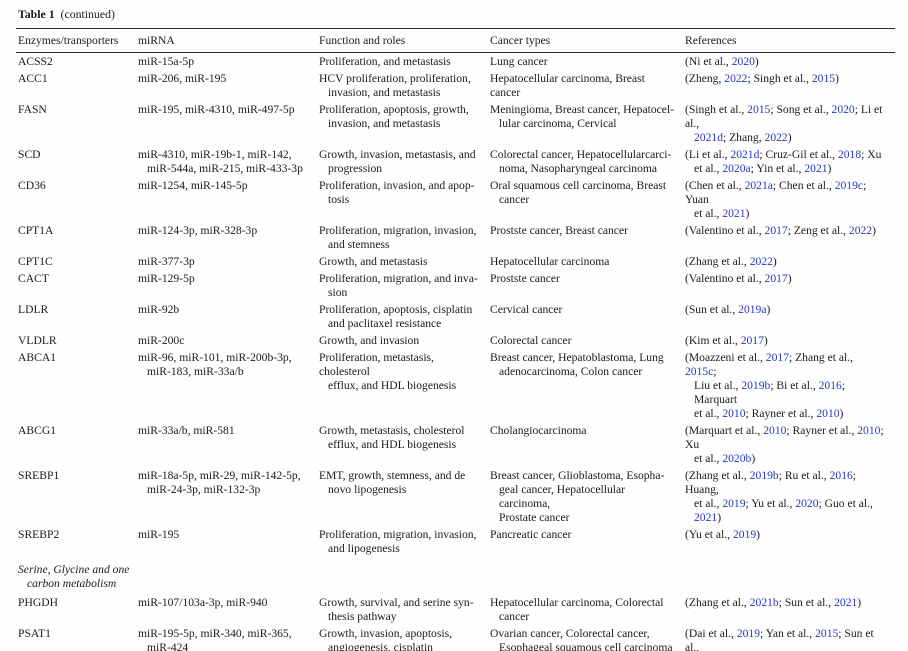 The width and height of the screenshot is (908, 651). I want to click on section-row: Serine, Glycine and one carbon metabolism, so click(455, 575).